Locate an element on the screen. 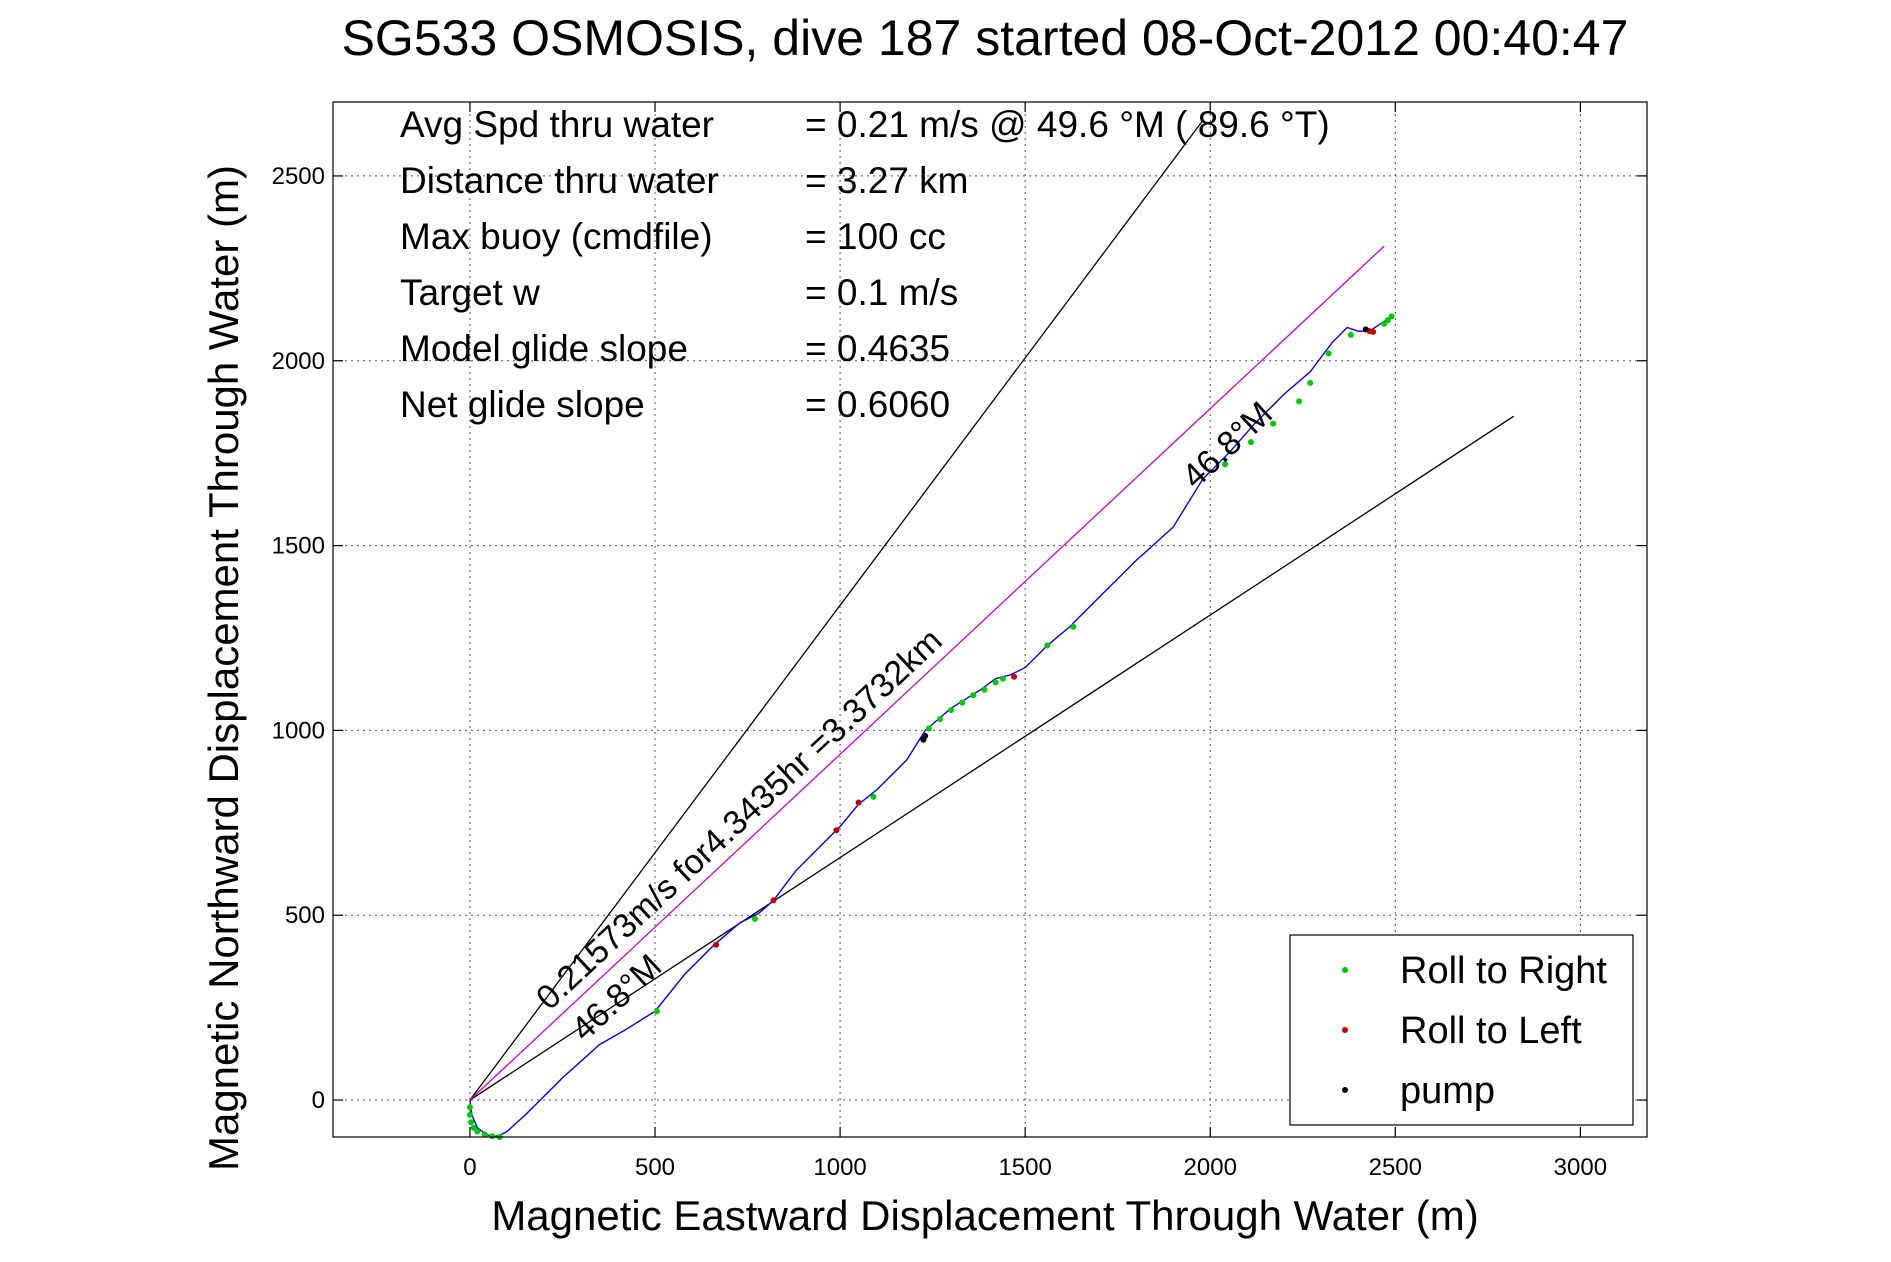 The image size is (1891, 1262). stat-value: = 3.27 km is located at coordinates (887, 180).